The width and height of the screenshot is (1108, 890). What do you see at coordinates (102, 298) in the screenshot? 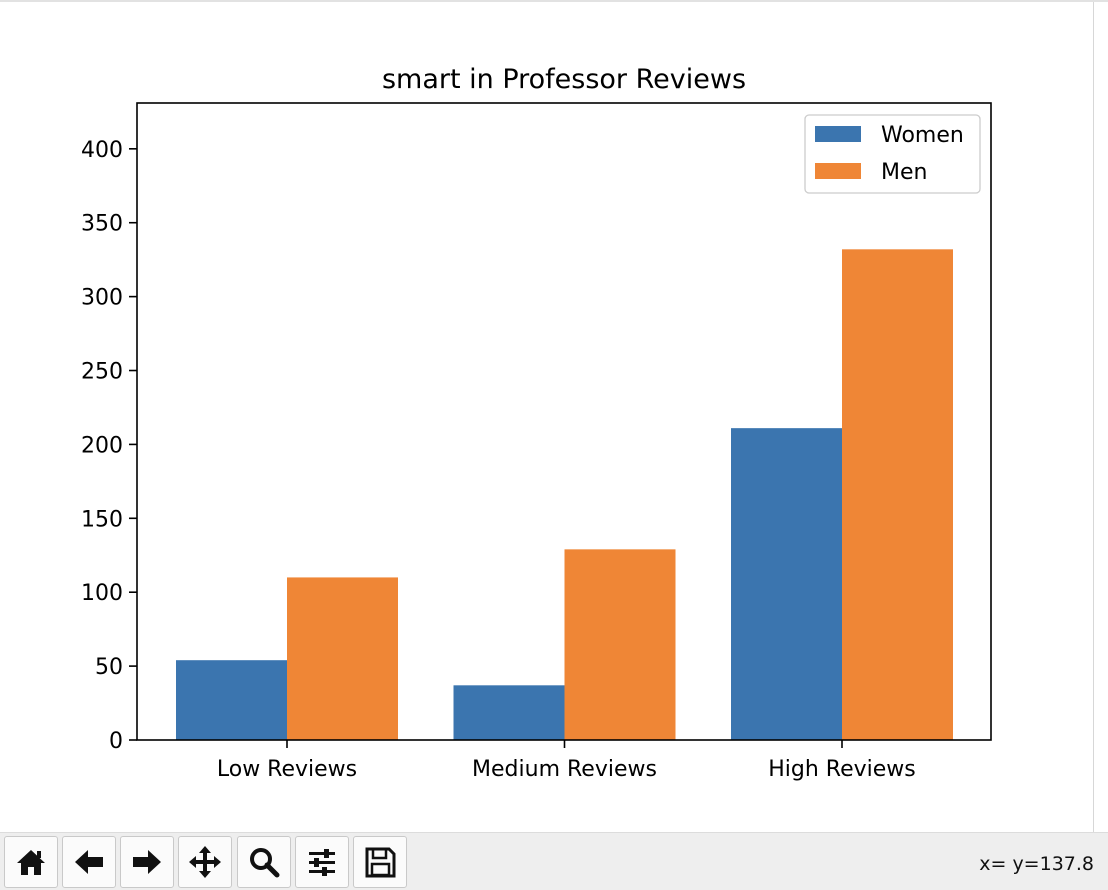
I see `y-tick-label: 300` at bounding box center [102, 298].